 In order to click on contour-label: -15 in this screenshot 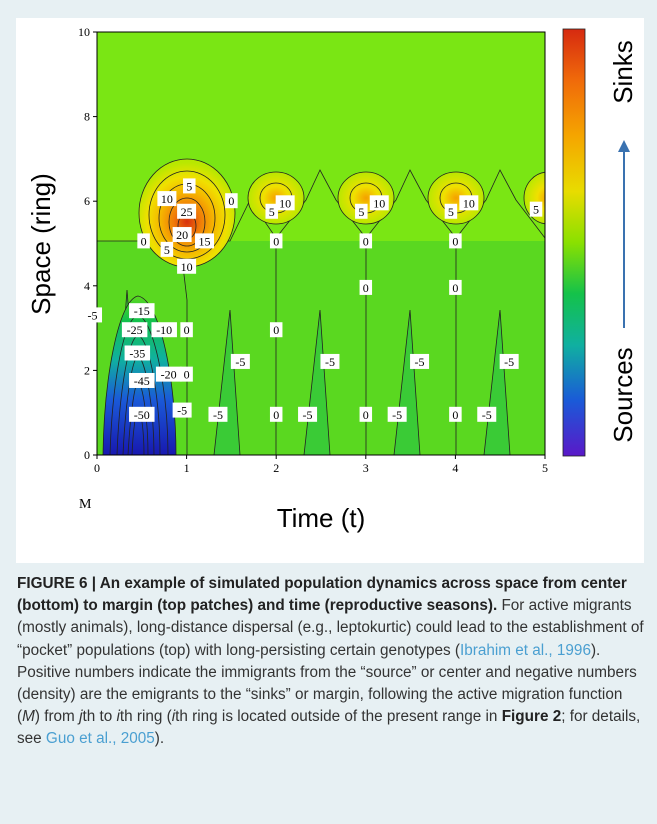, I will do `click(142, 311)`.